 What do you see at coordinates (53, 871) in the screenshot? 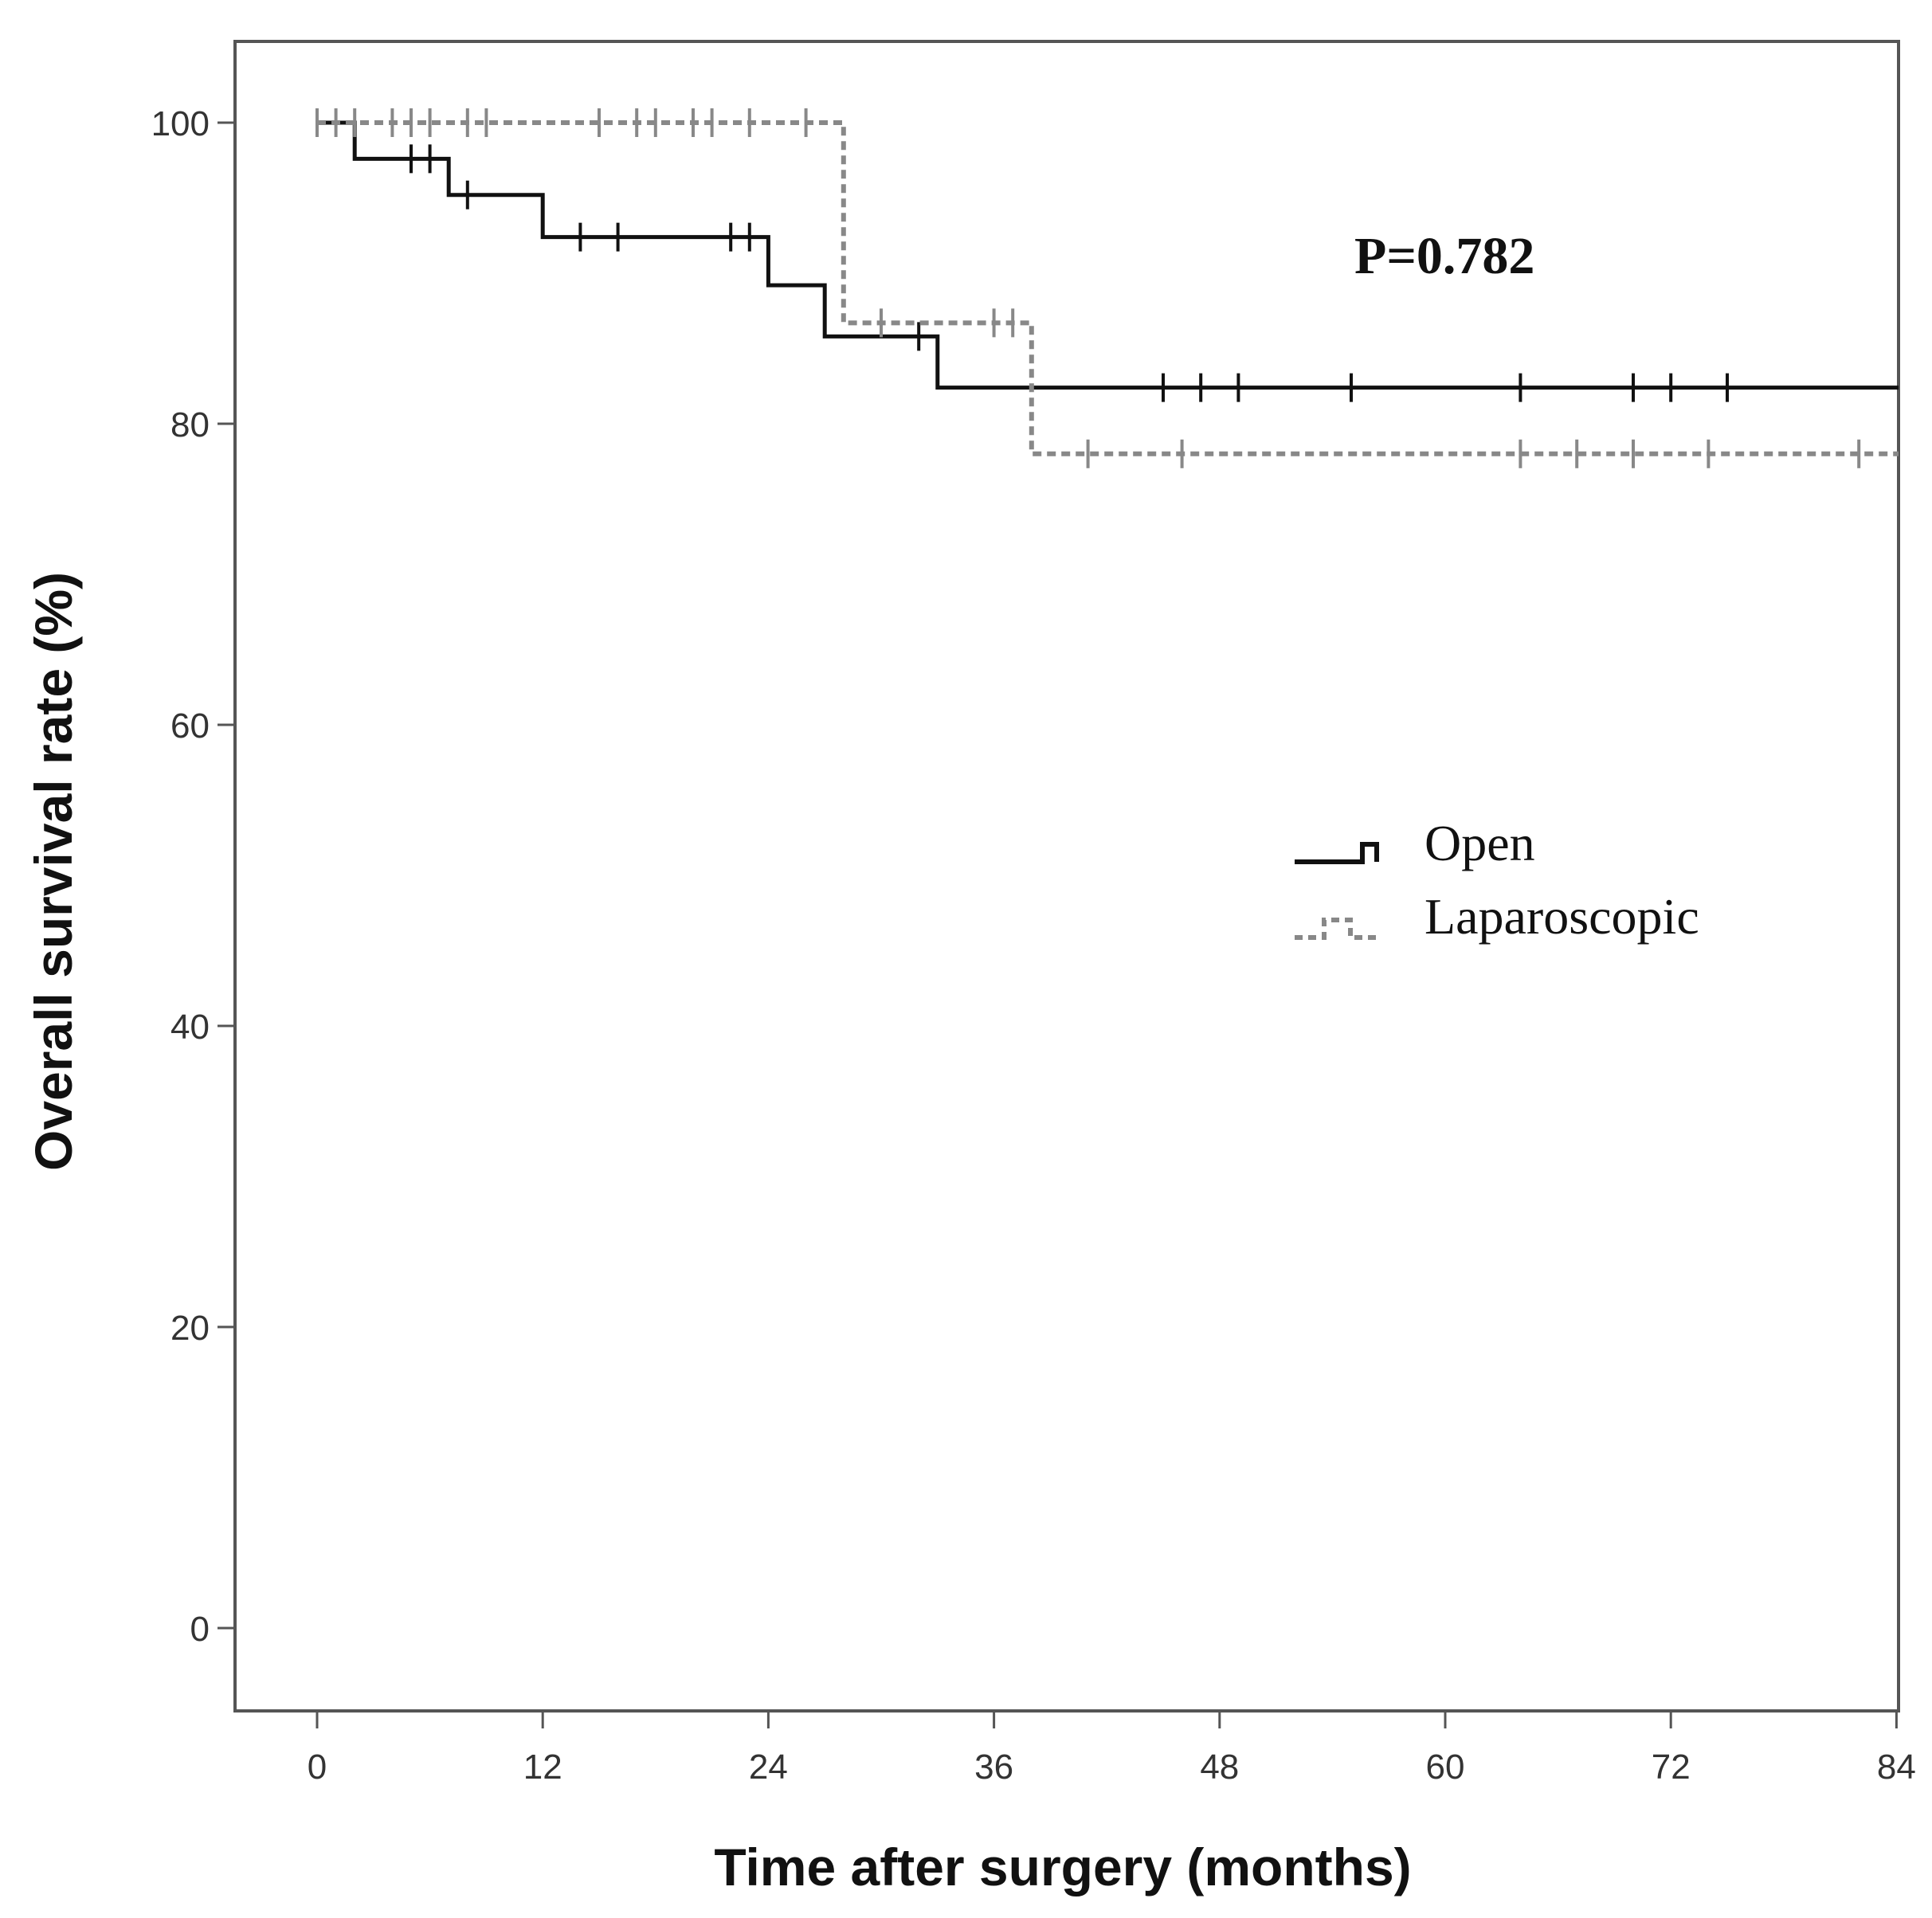
I see `y-axis-title: Overall survival rate (%)` at bounding box center [53, 871].